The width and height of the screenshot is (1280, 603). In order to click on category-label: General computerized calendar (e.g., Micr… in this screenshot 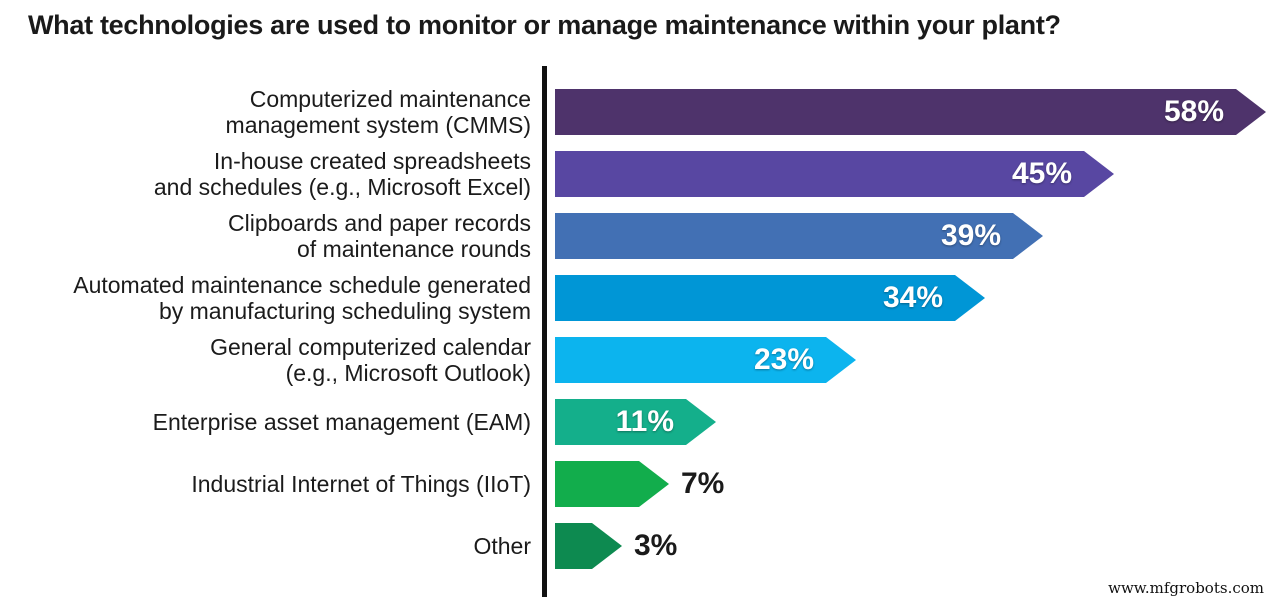, I will do `click(265, 360)`.